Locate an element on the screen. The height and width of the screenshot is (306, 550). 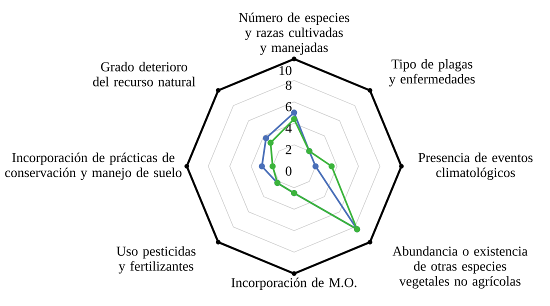
spoke-label: Uso pesticidas y fertilizantes is located at coordinates (156, 260).